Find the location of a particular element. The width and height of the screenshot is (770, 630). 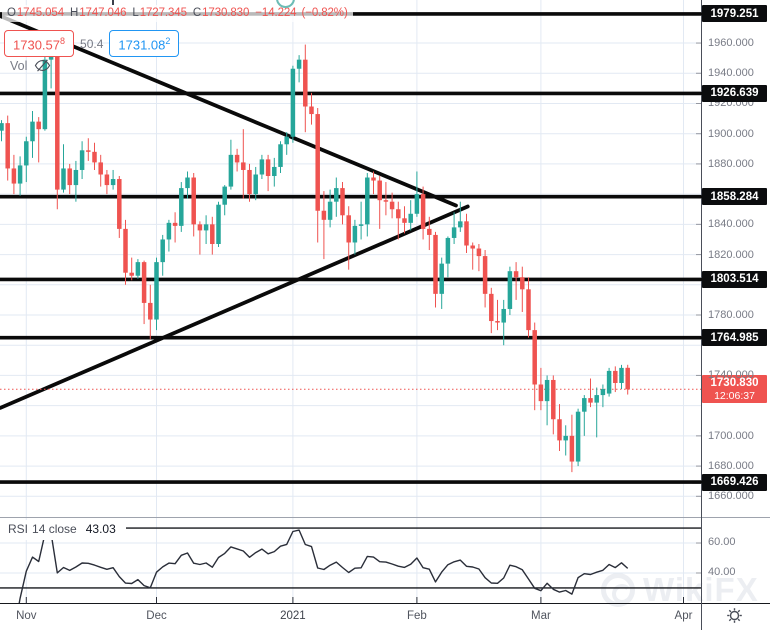

wikifx-watermark: WikiFX is located at coordinates (680, 590).